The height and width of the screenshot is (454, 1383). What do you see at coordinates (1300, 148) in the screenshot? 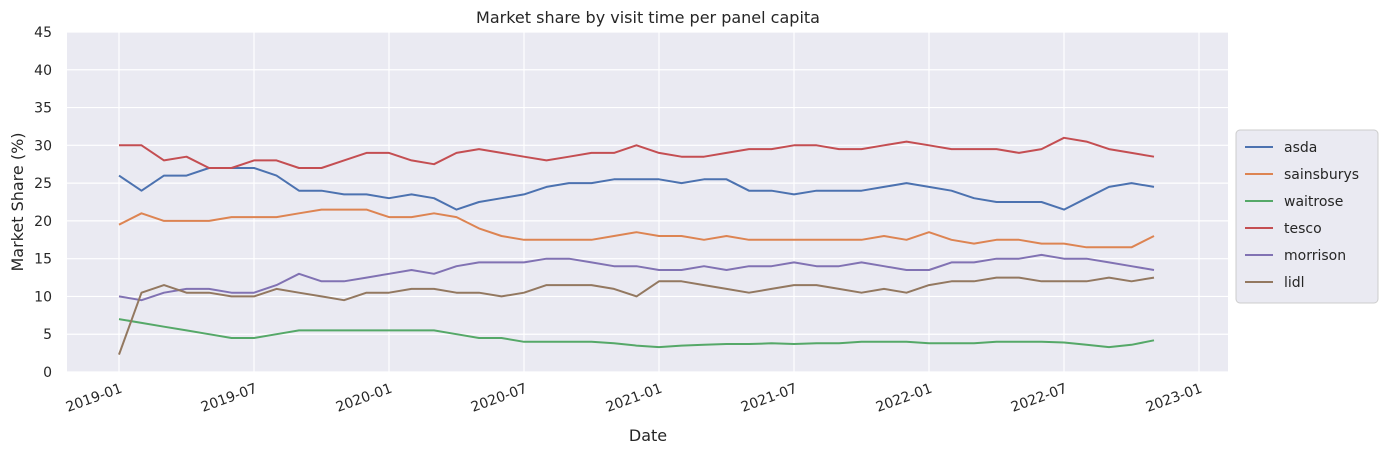
I see `legend-label-asda: asda` at bounding box center [1300, 148].